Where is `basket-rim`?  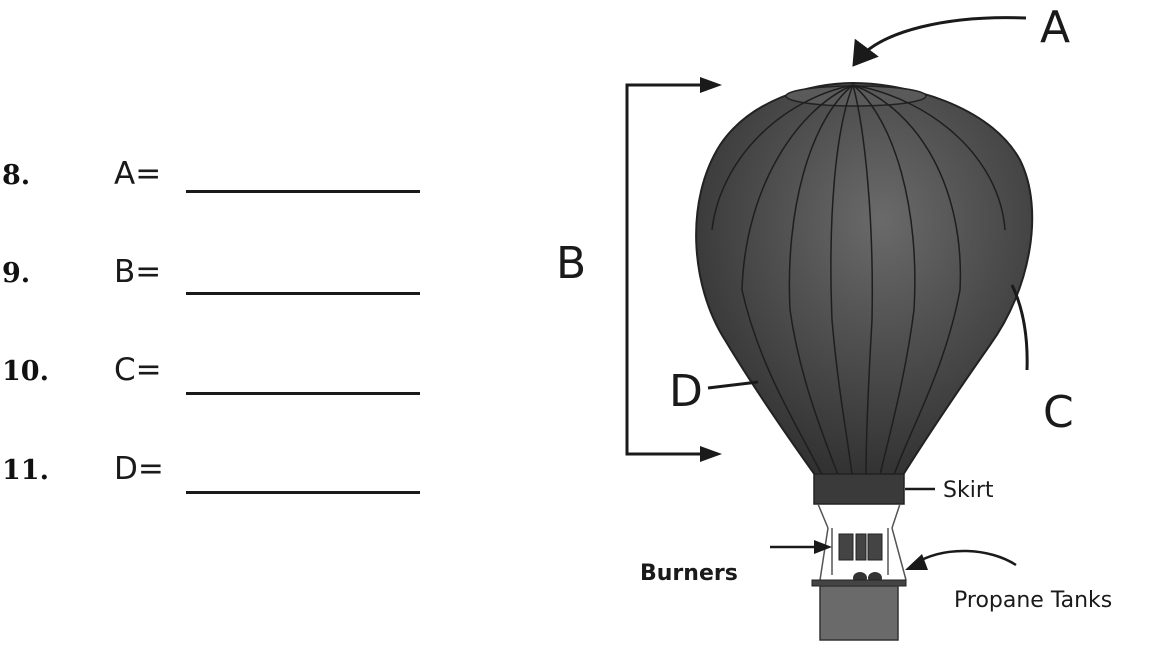 basket-rim is located at coordinates (859, 583).